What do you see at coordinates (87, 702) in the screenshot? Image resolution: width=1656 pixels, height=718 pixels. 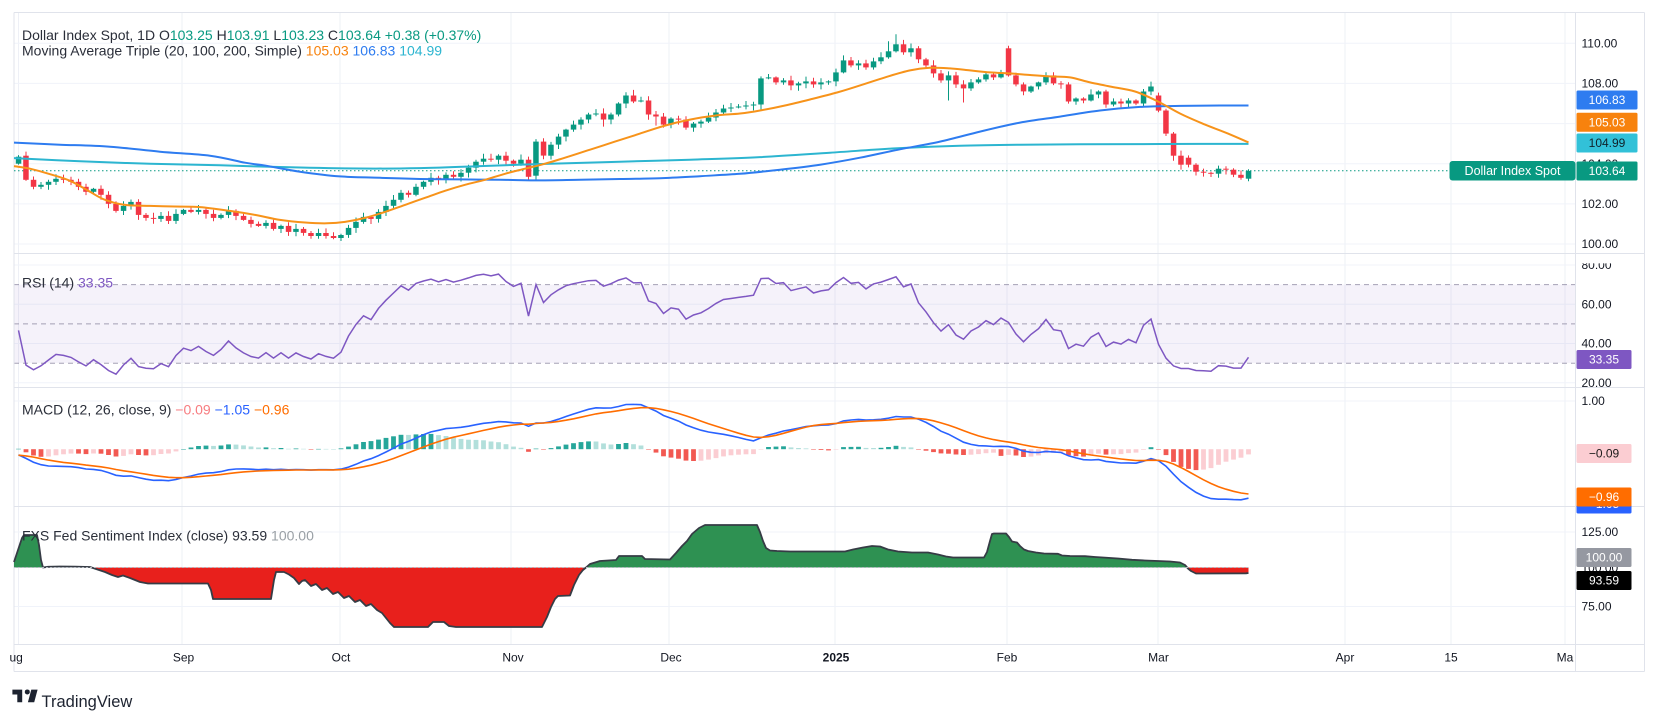 I see `svg-text: TradingView` at bounding box center [87, 702].